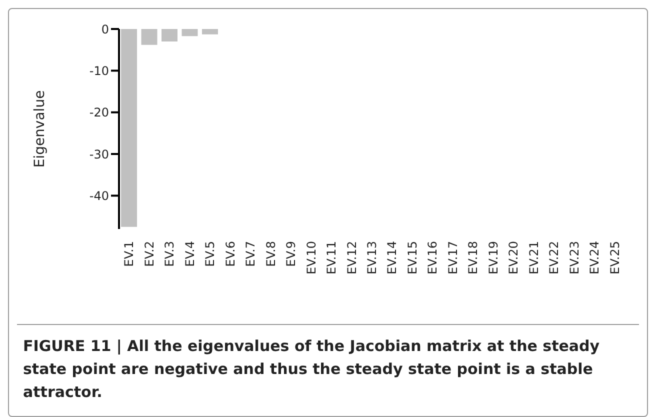 This screenshot has width=656, height=417. Describe the element at coordinates (99, 113) in the screenshot. I see `y-tick-label: -20` at that location.